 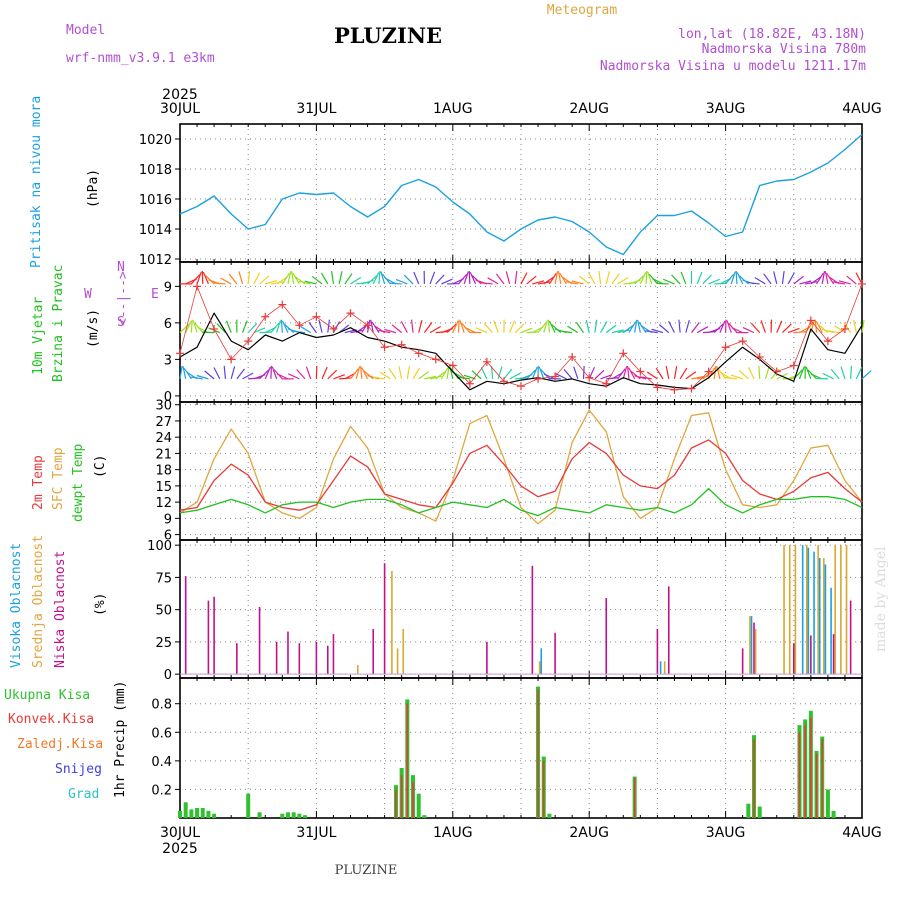 What do you see at coordinates (366, 870) in the screenshot?
I see `footer-station: PLUZINE` at bounding box center [366, 870].